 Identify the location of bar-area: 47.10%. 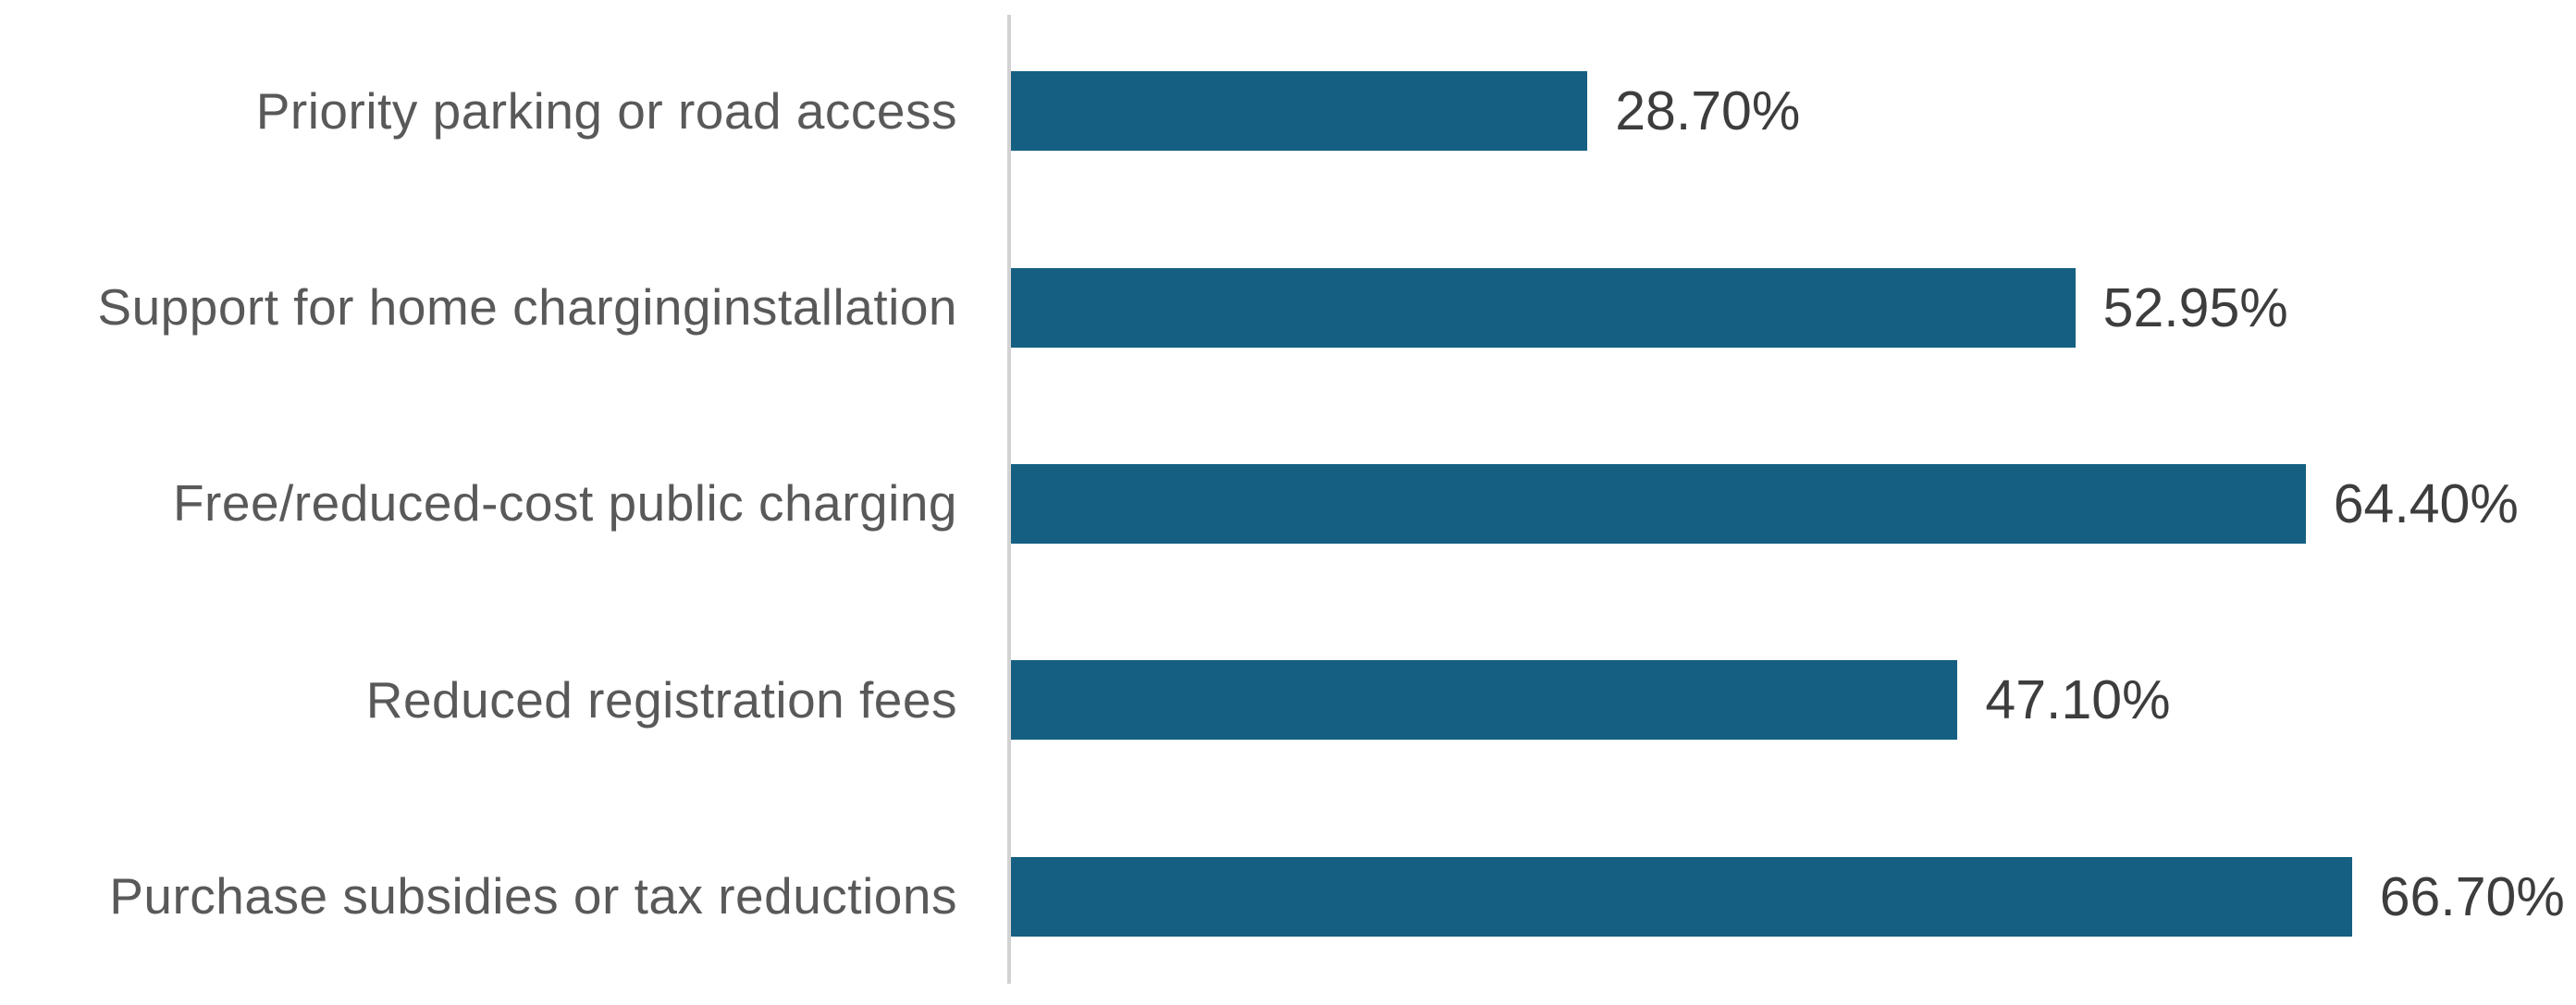
(1793, 700).